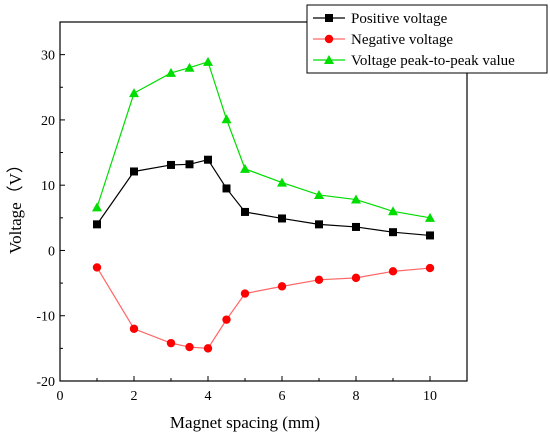  I want to click on y-tick-label: 30, so click(48, 56).